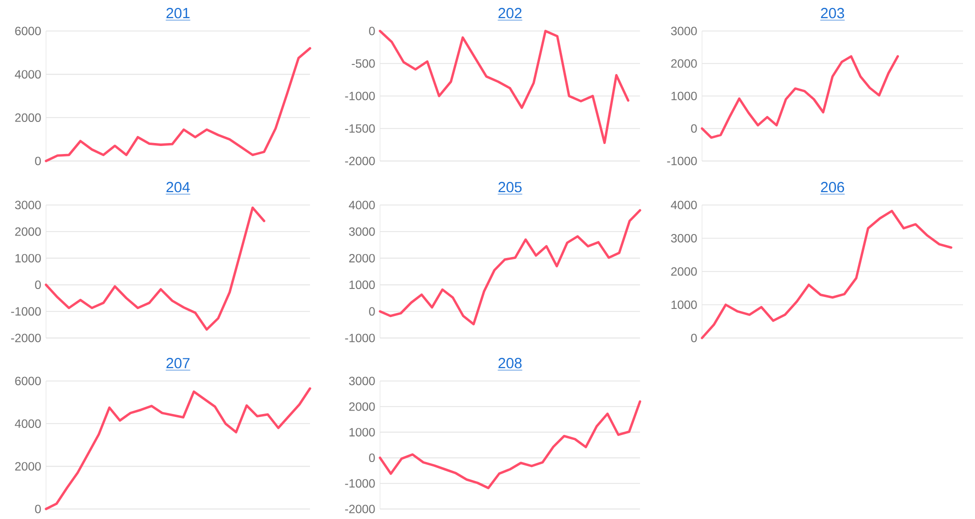  What do you see at coordinates (832, 187) in the screenshot?
I see `chart-title: 206` at bounding box center [832, 187].